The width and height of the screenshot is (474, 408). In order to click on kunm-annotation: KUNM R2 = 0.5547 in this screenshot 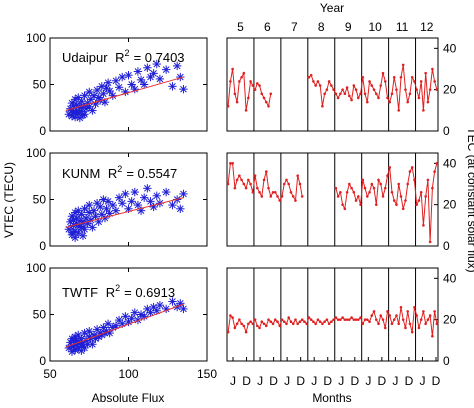, I will do `click(119, 172)`.